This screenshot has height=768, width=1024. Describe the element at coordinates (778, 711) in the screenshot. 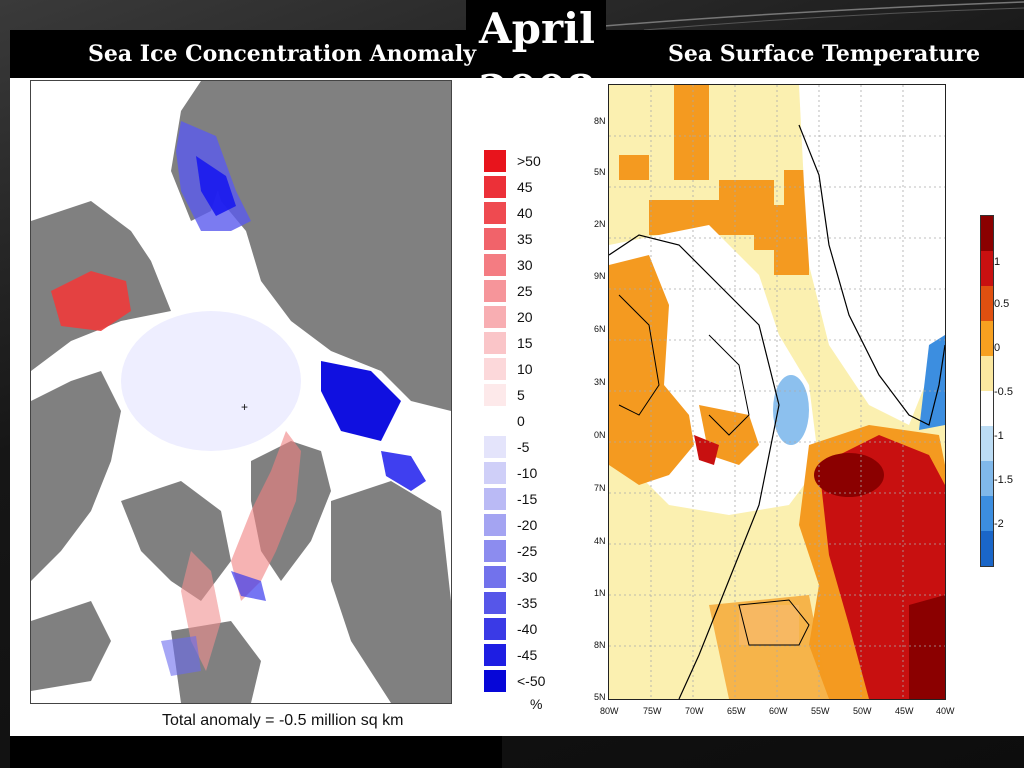

I see `sst-x-tick: 60W` at that location.